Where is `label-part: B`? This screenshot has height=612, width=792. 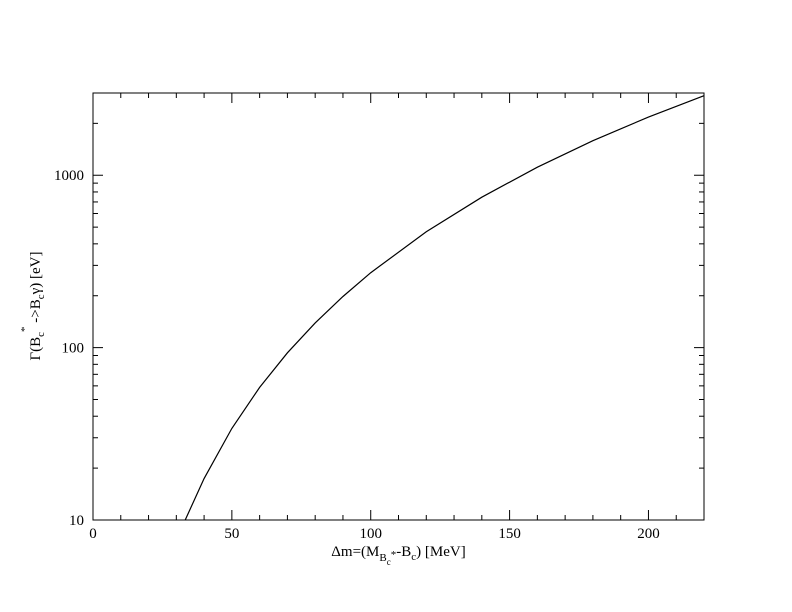 label-part: B is located at coordinates (382, 558).